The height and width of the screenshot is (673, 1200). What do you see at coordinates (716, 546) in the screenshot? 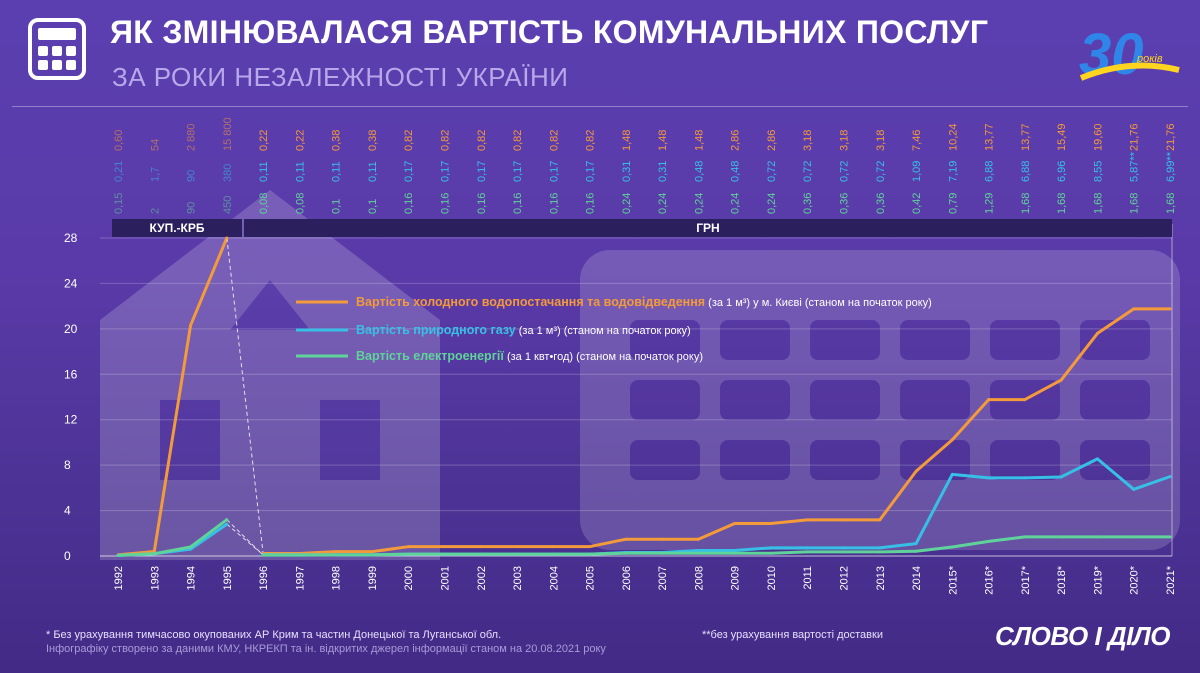
I see `series-line-electricity-uah` at bounding box center [716, 546].